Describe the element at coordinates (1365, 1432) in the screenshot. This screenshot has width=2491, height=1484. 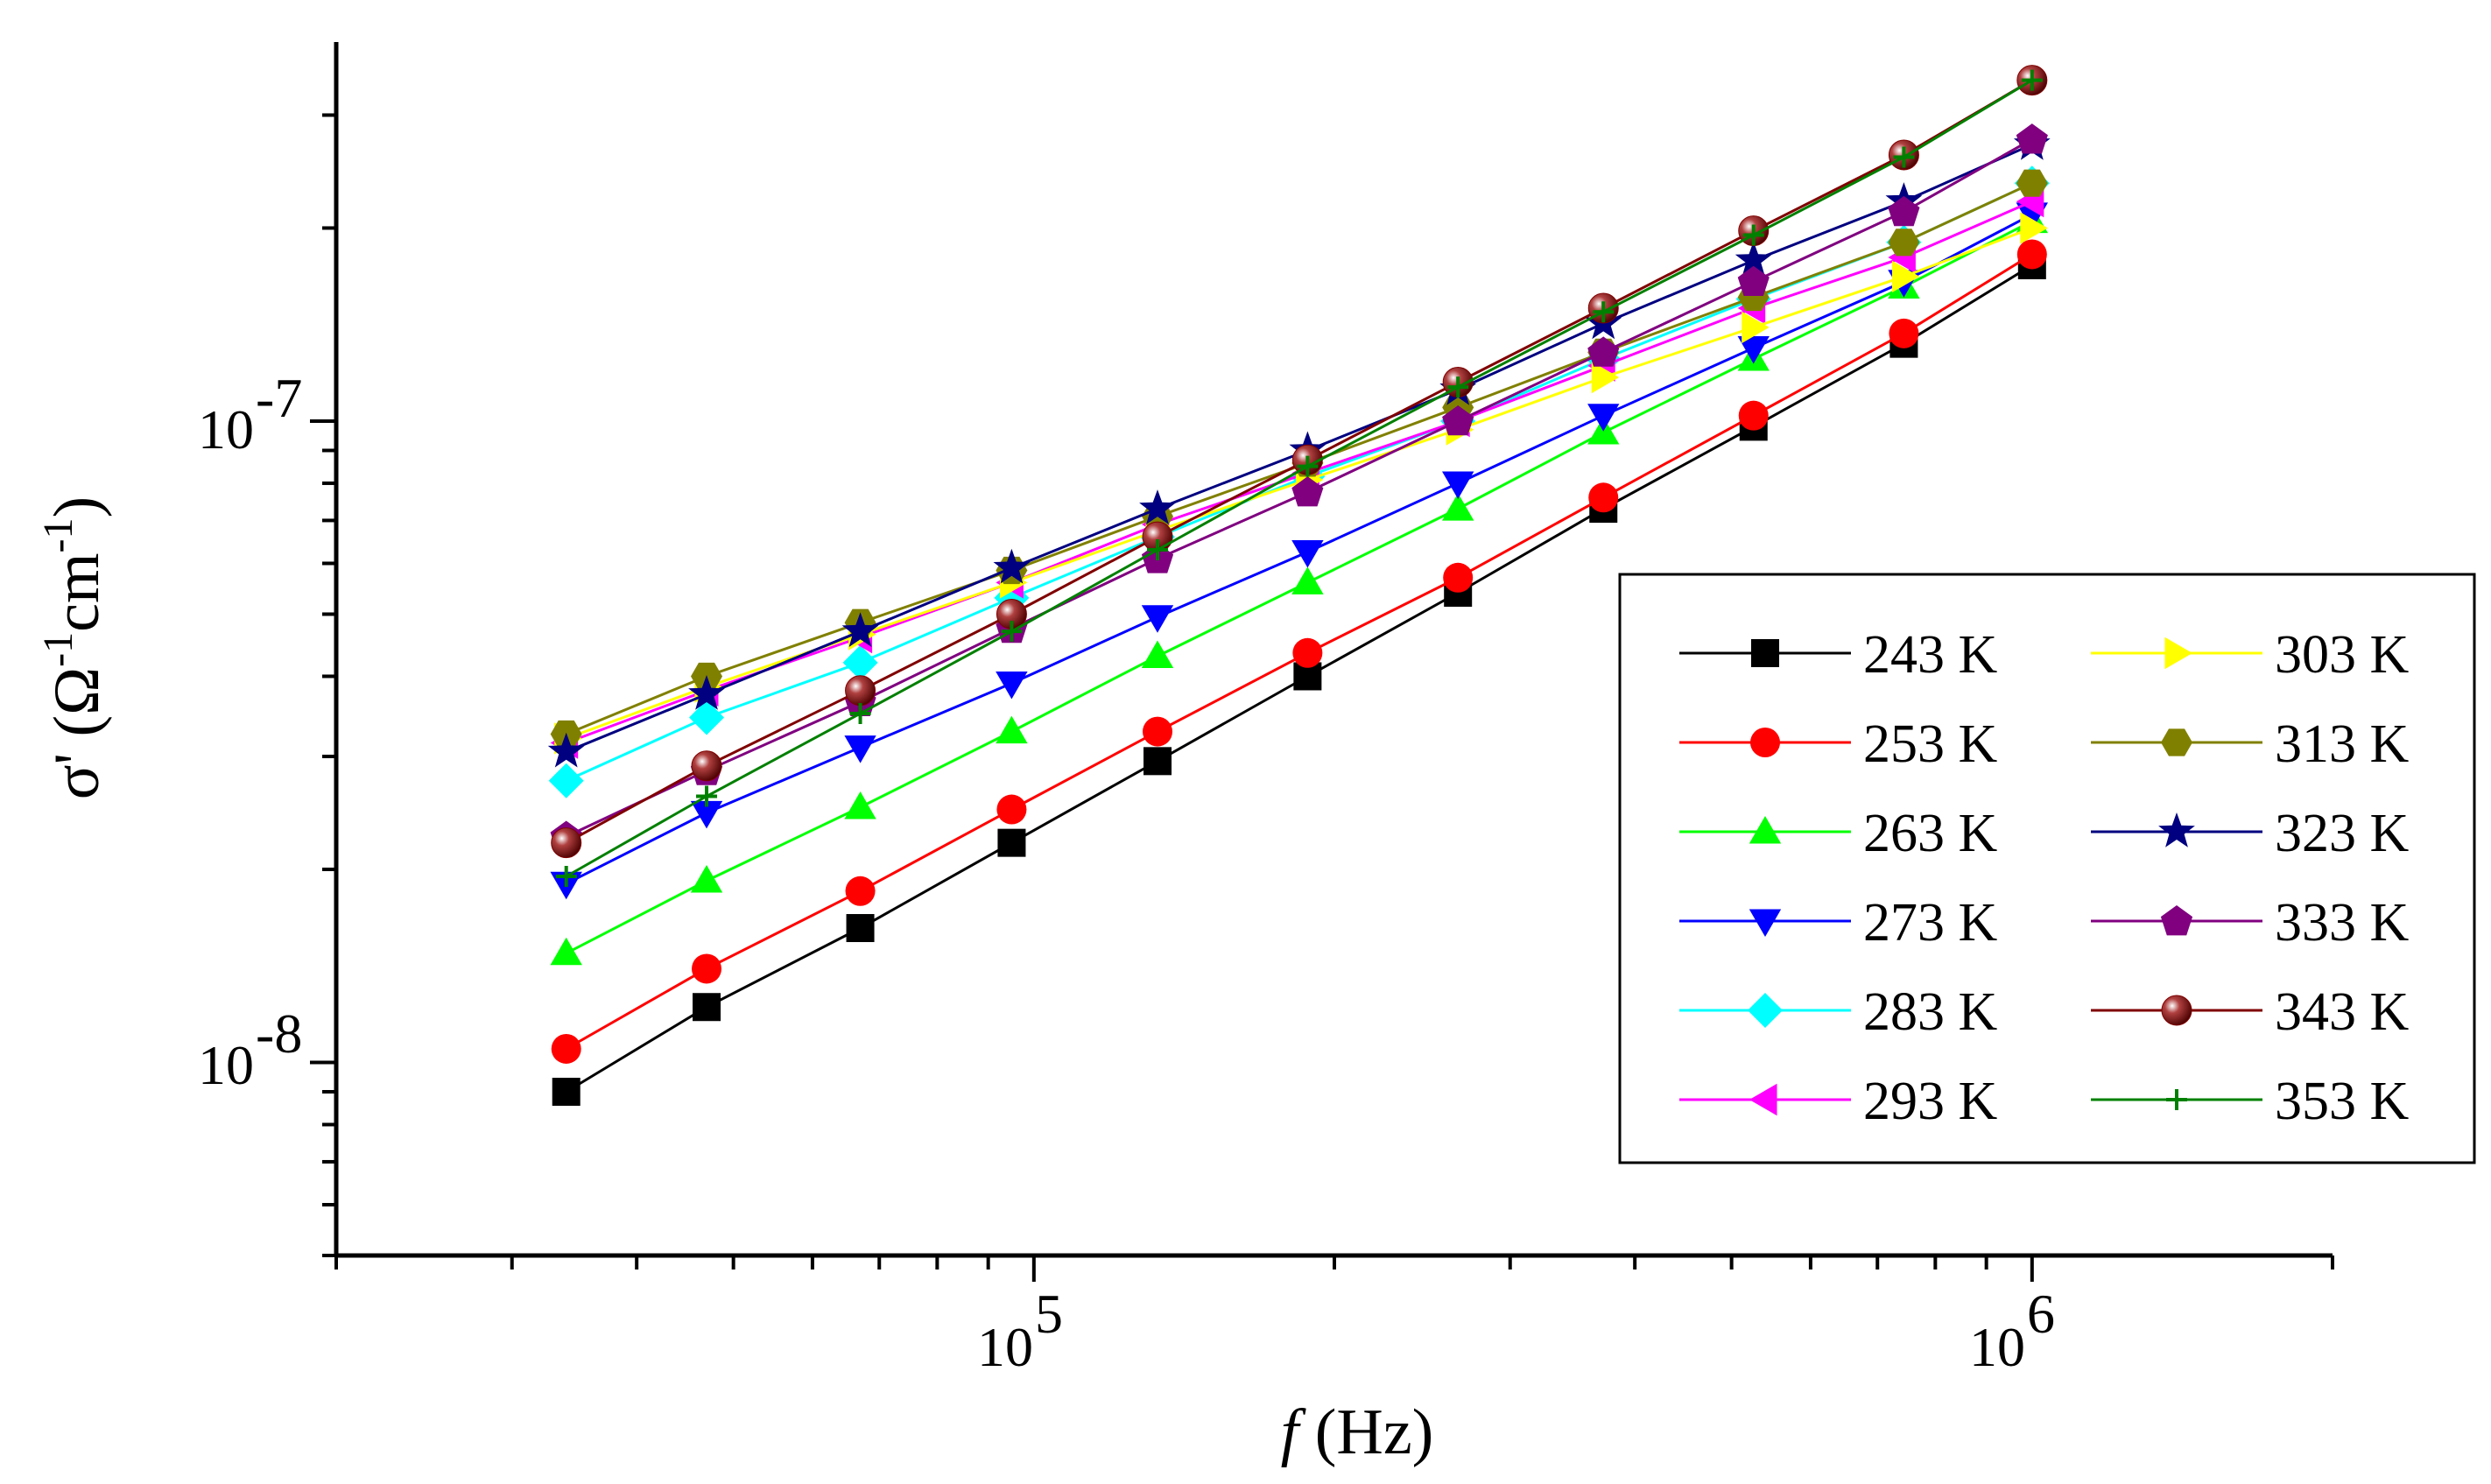
I see `x-axis-title-unit: (Hz)` at that location.